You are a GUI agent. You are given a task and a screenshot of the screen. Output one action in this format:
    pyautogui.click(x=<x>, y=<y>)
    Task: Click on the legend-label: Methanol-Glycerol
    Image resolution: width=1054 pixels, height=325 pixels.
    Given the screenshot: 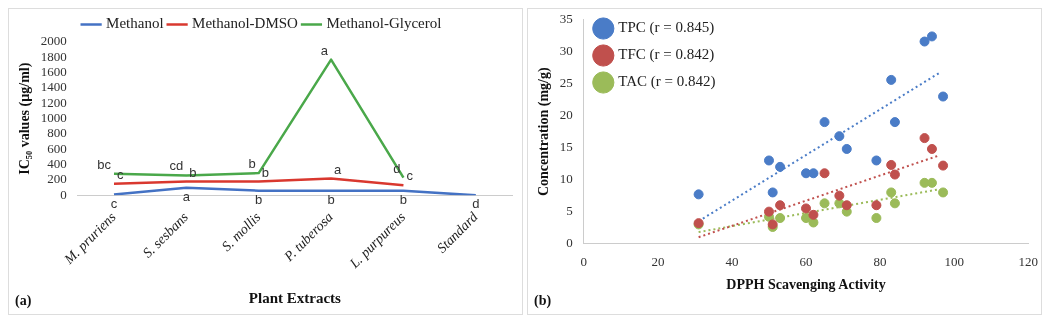 What is the action you would take?
    pyautogui.click(x=384, y=23)
    